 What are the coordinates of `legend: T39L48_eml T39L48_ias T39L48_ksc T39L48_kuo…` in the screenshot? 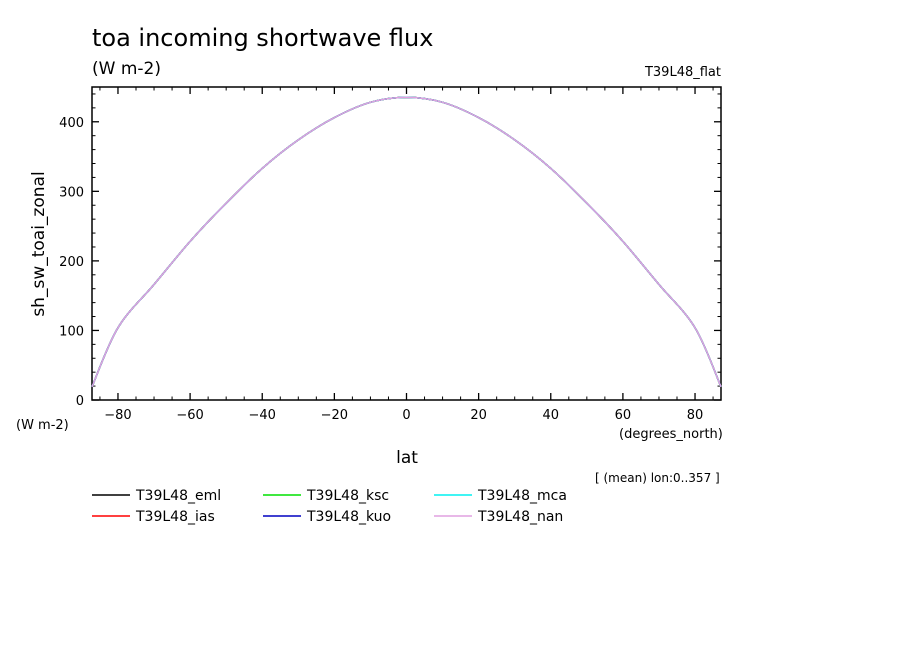 It's located at (329, 506).